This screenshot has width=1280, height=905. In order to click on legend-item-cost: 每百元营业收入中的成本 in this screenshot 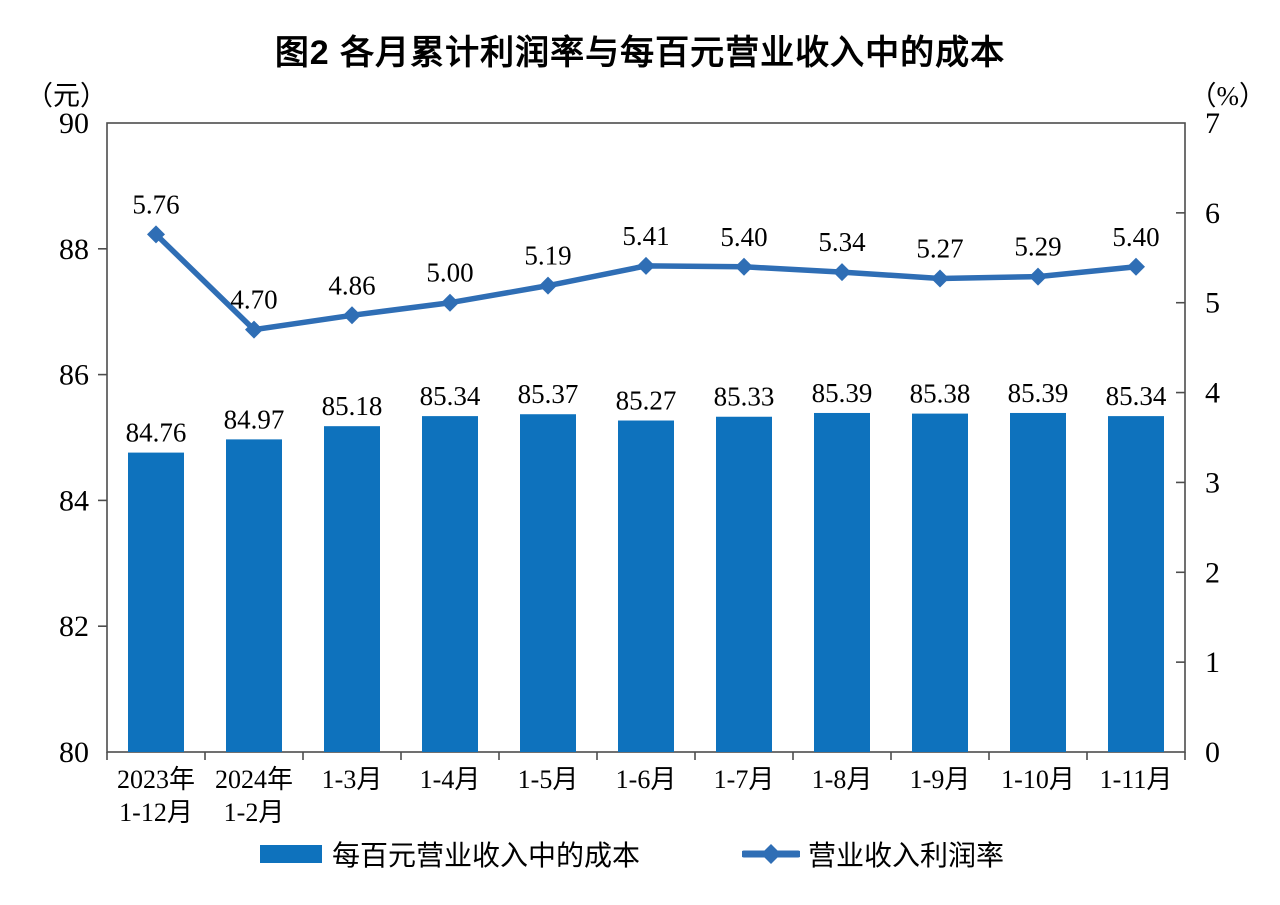, I will do `click(450, 854)`.